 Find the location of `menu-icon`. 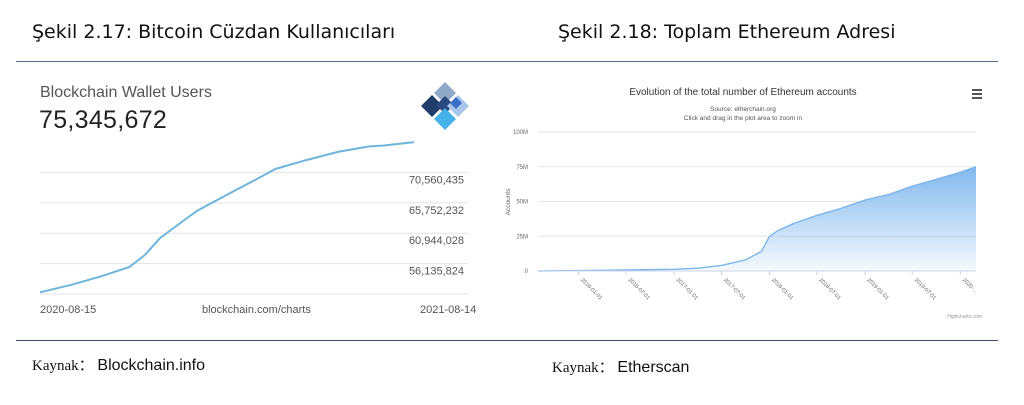

menu-icon is located at coordinates (977, 94).